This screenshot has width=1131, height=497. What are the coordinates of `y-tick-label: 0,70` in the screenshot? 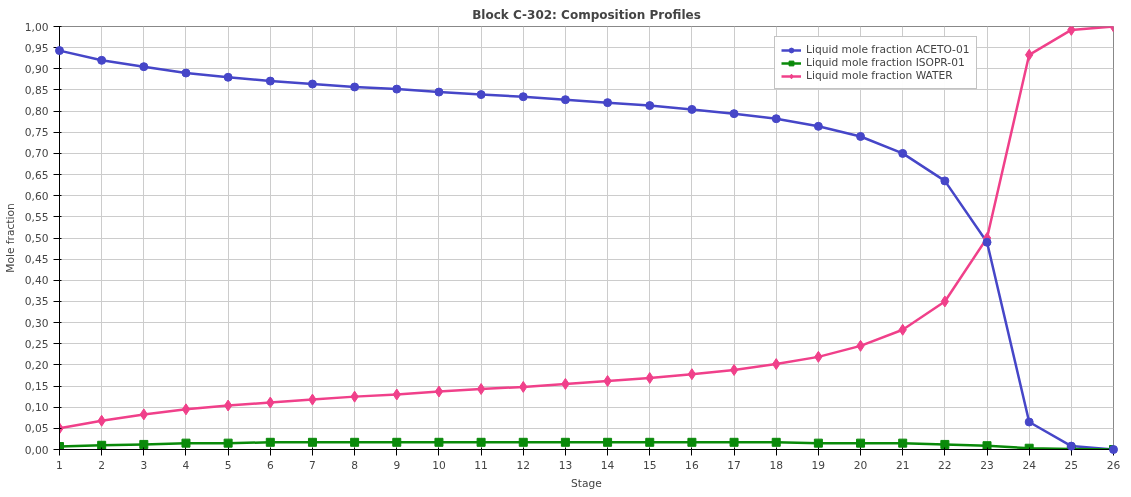 It's located at (36, 154).